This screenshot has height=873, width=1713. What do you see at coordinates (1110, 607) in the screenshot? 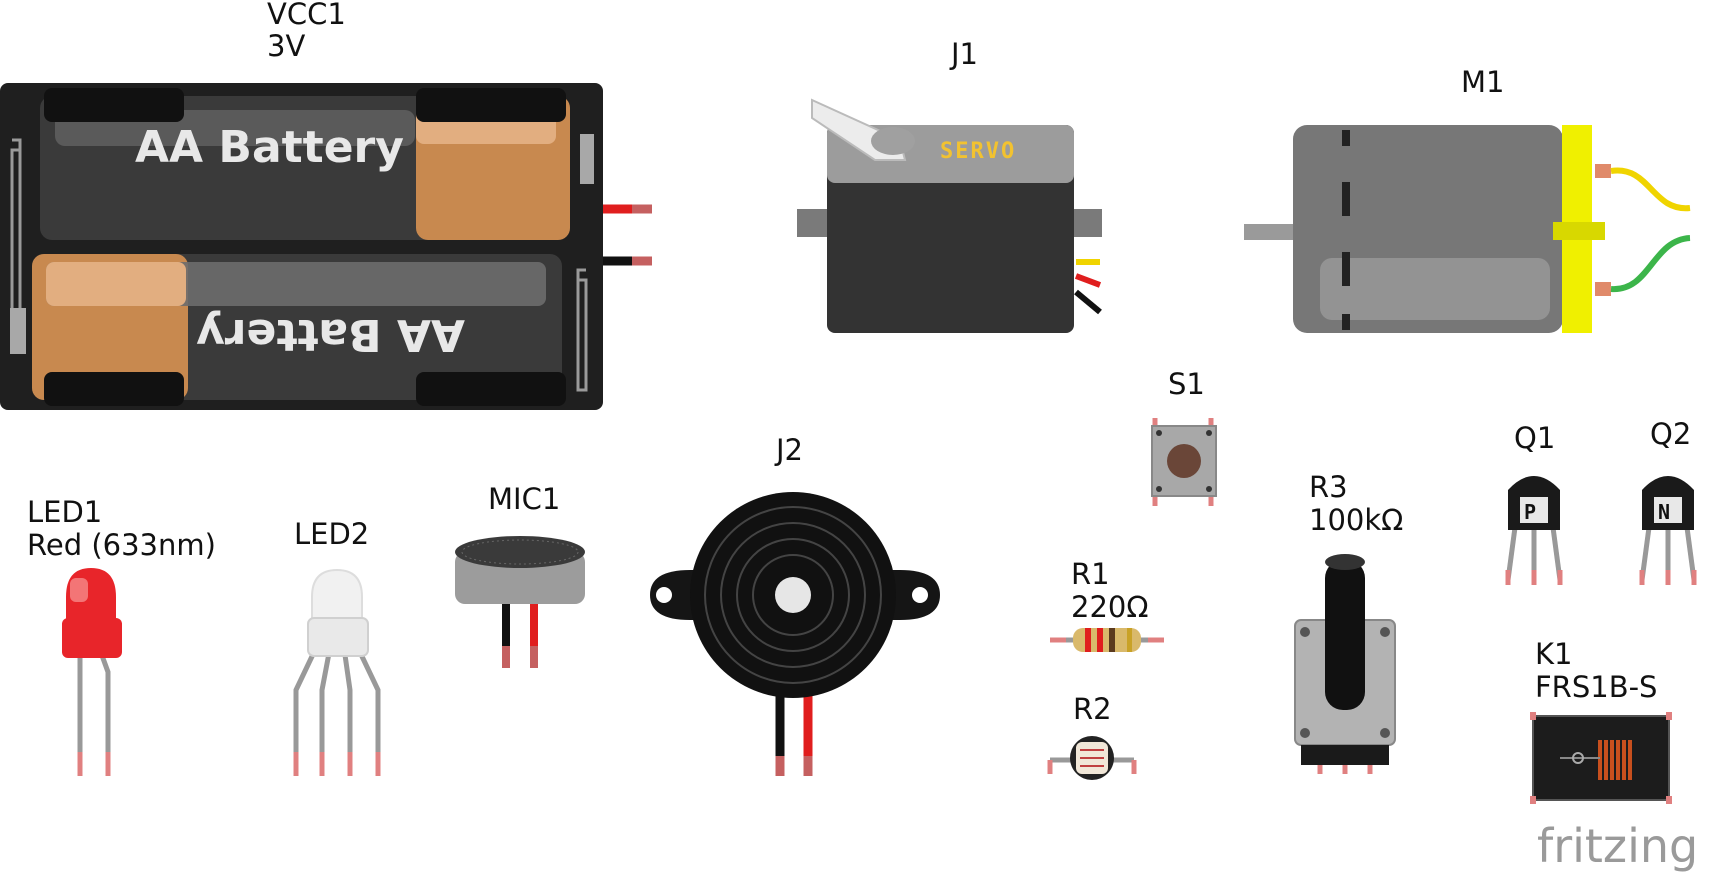
I see `r1-value-label: 220Ω` at bounding box center [1110, 607].